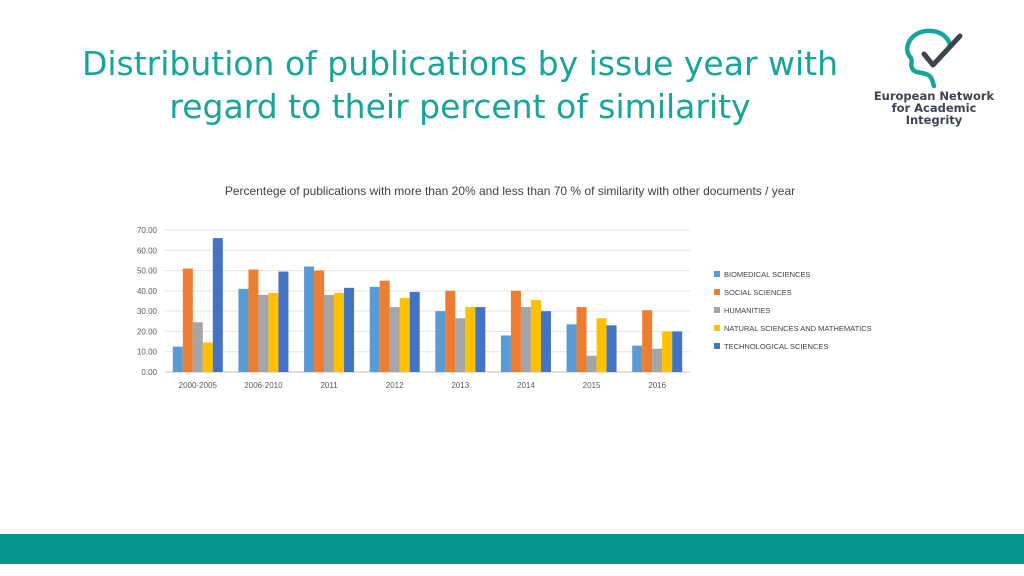  I want to click on y-tick-label: 0.00, so click(149, 372).